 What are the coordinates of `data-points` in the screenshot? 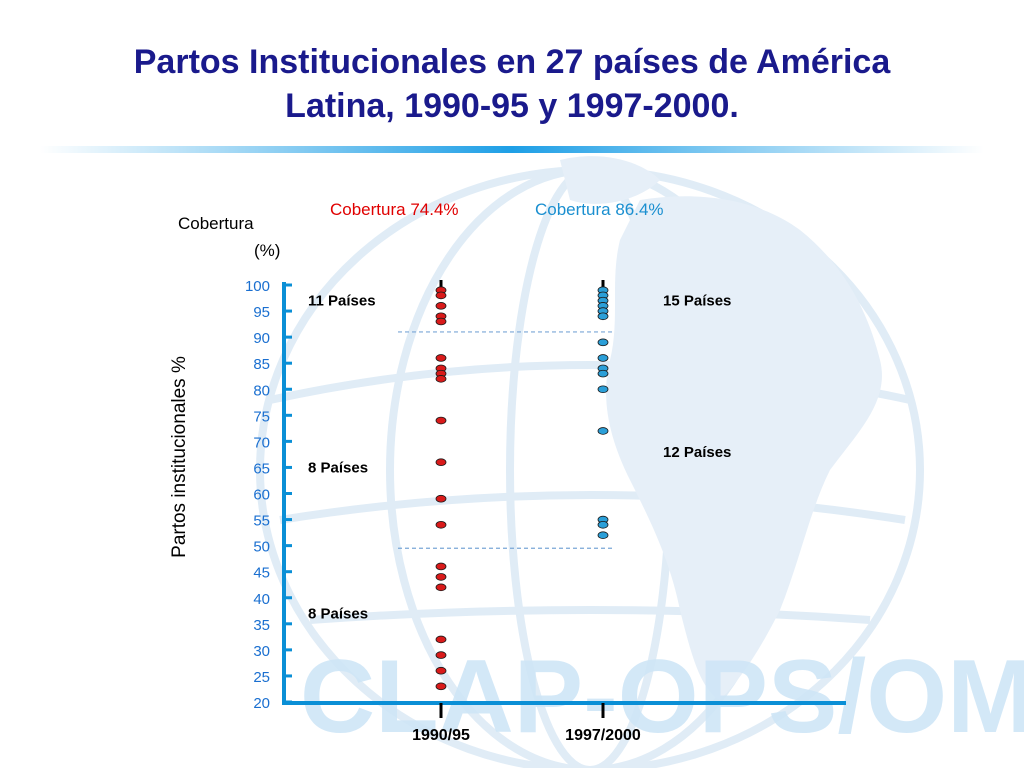 It's located at (522, 488).